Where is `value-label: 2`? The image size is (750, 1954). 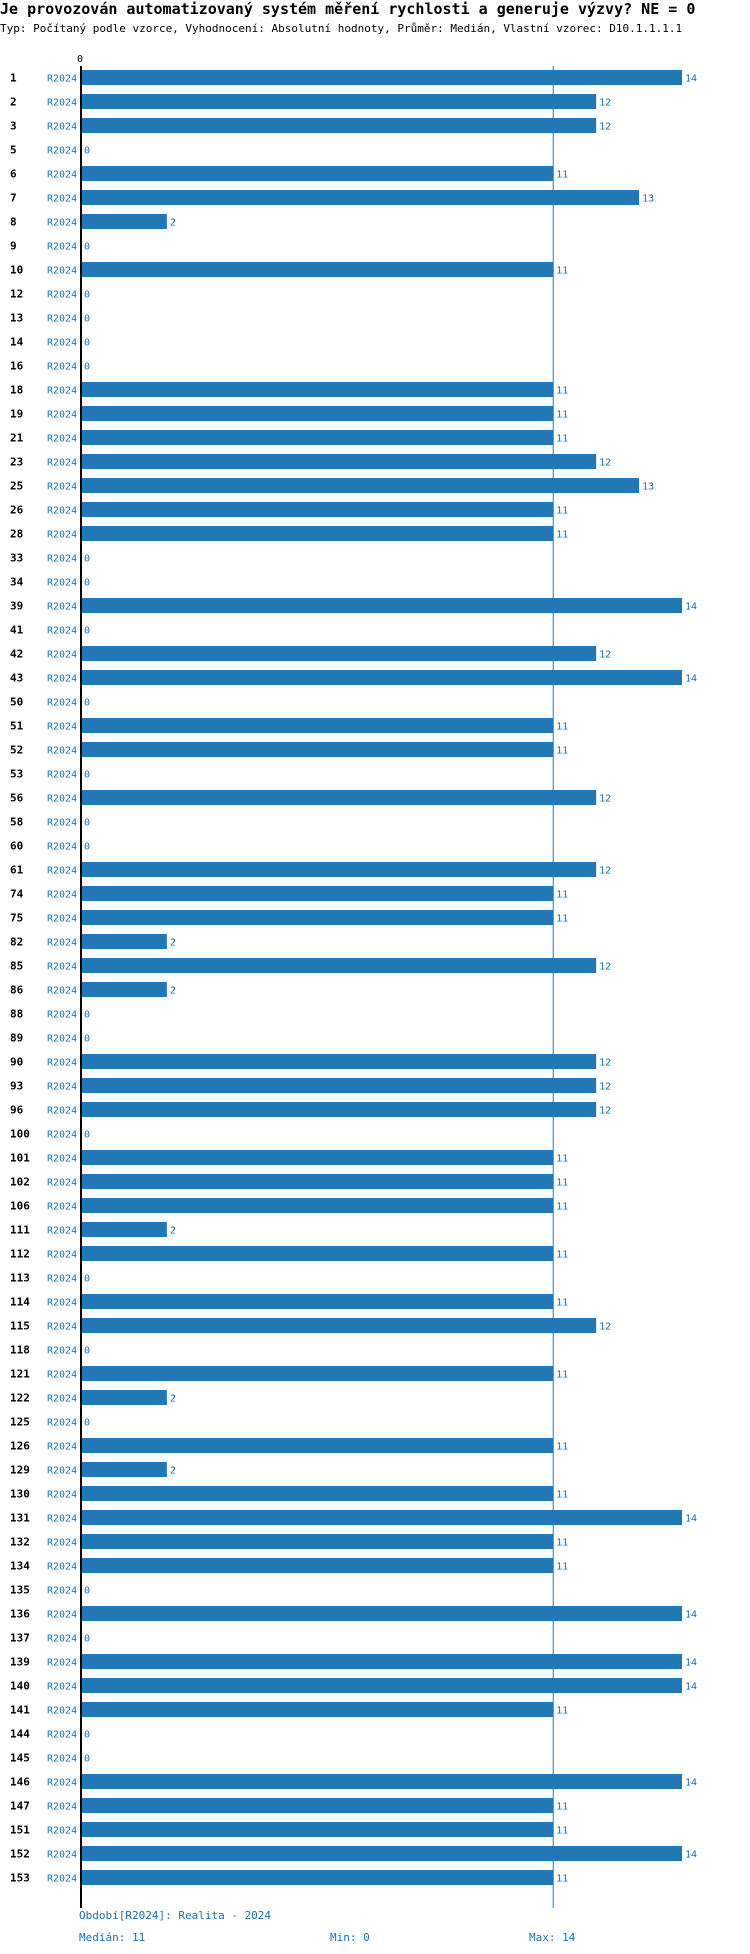 value-label: 2 is located at coordinates (173, 991).